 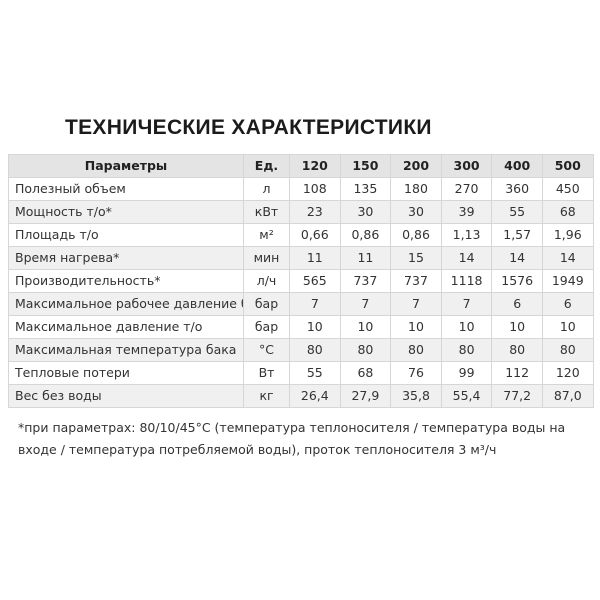 What do you see at coordinates (266, 189) in the screenshot?
I see `unit-cell: л` at bounding box center [266, 189].